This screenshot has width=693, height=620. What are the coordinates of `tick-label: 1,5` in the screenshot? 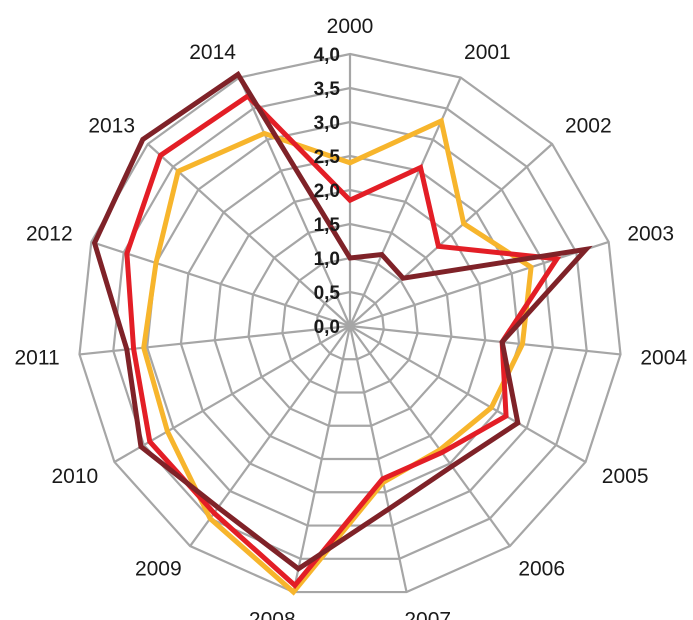 It's located at (327, 225).